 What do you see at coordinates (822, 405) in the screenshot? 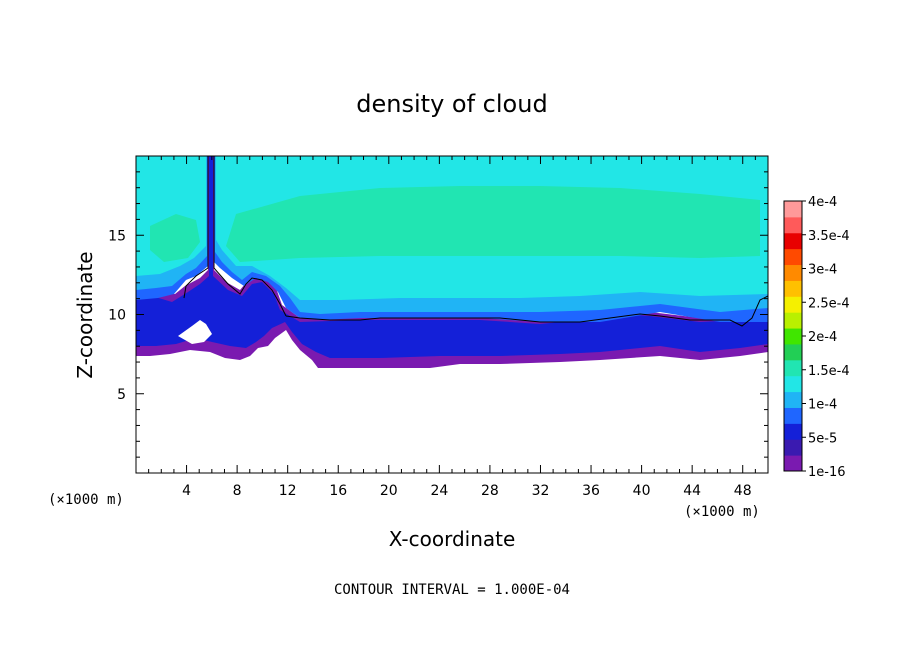
I see `colorbar-label: 1e-4` at bounding box center [822, 405].